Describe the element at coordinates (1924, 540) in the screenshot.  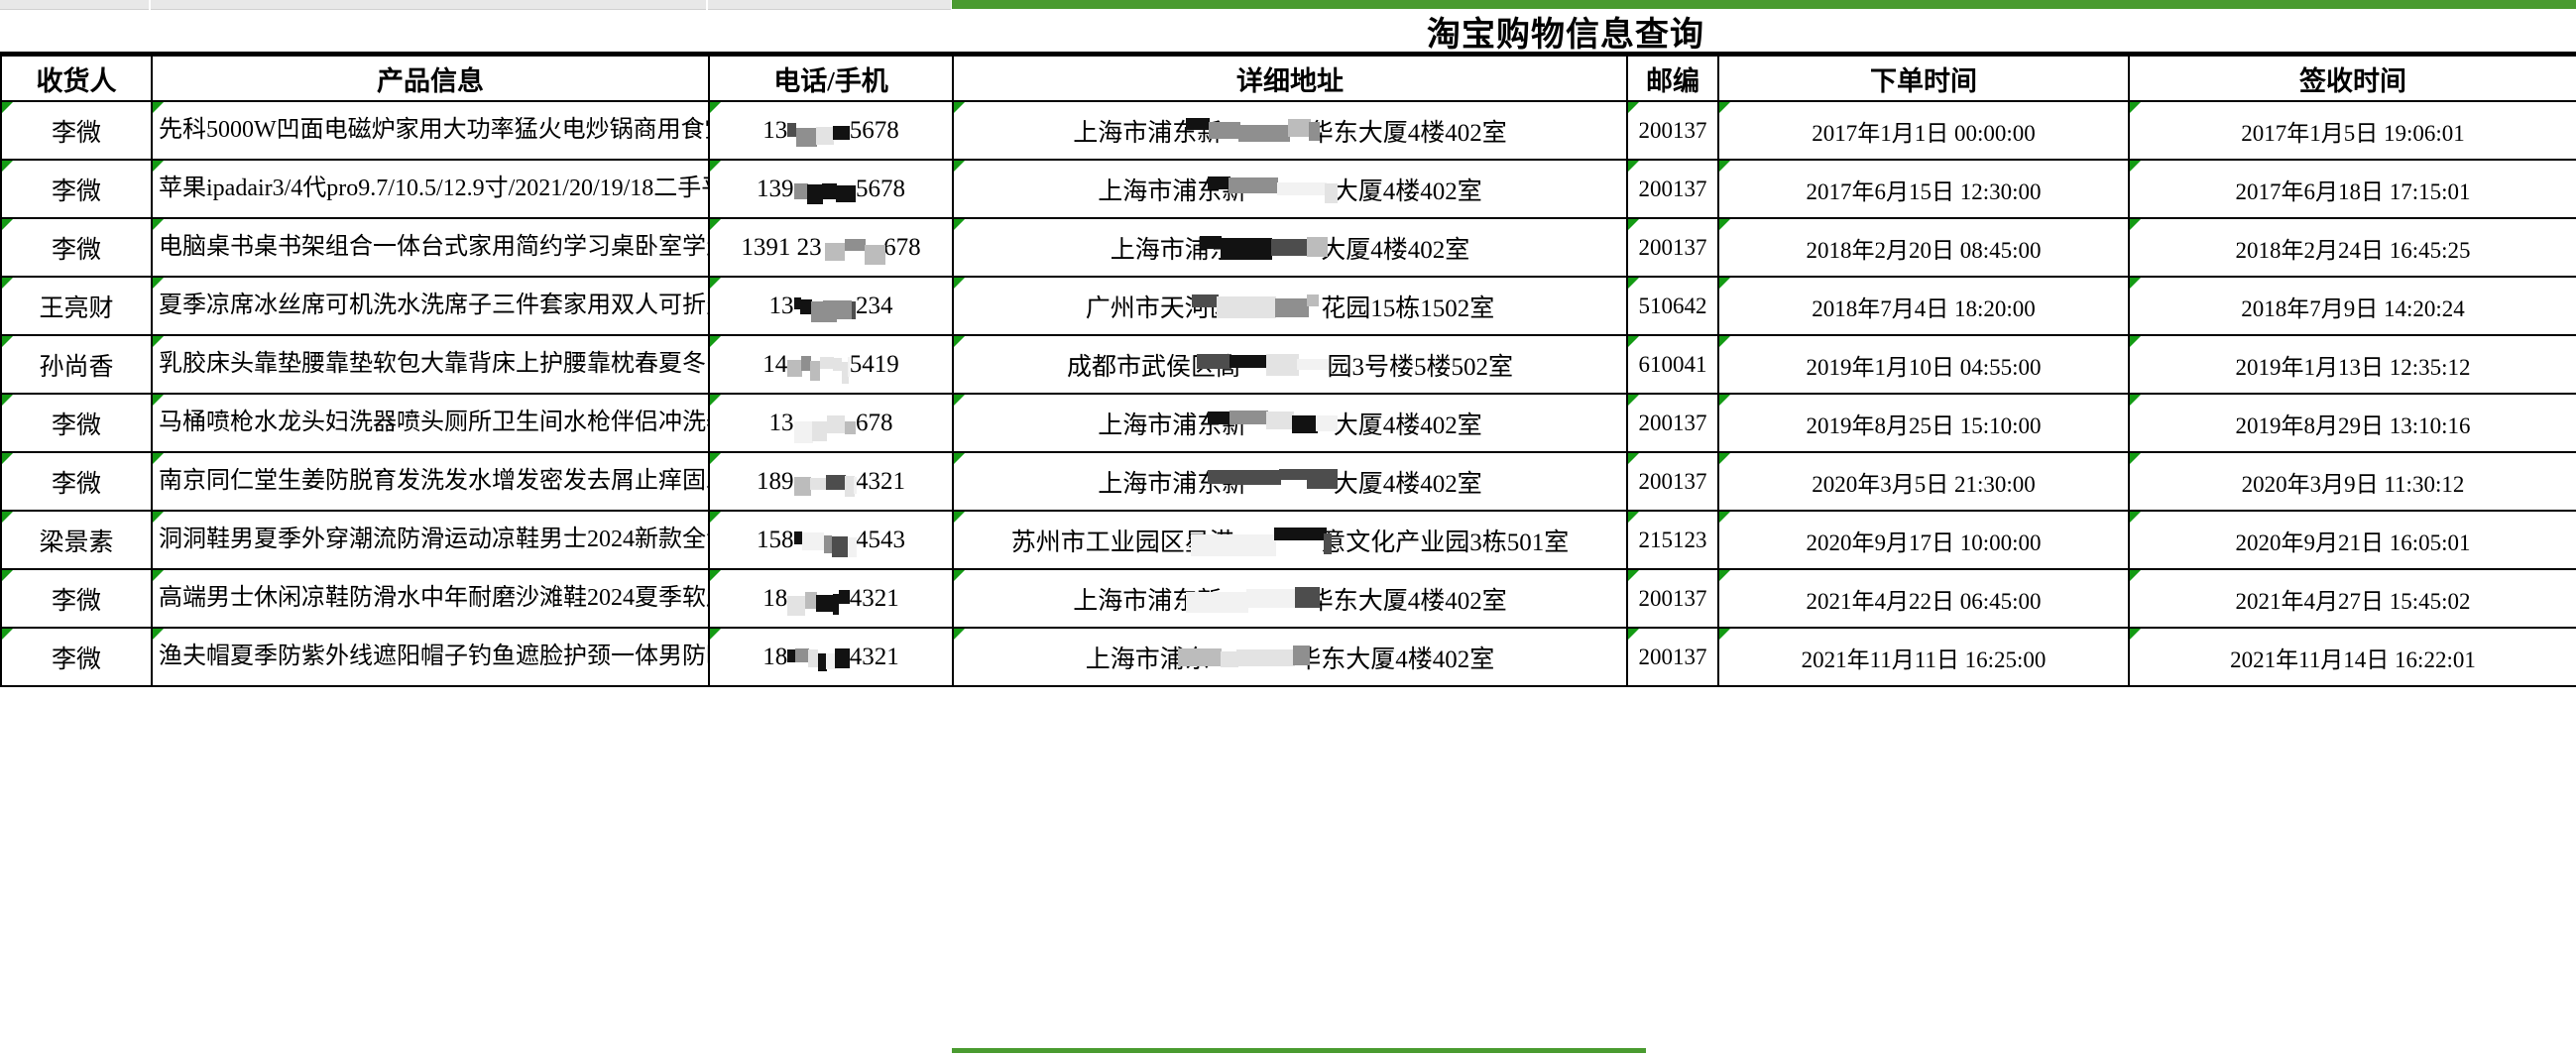
I see `cell-order-time: 2020年9月17日 10:00:00` at that location.